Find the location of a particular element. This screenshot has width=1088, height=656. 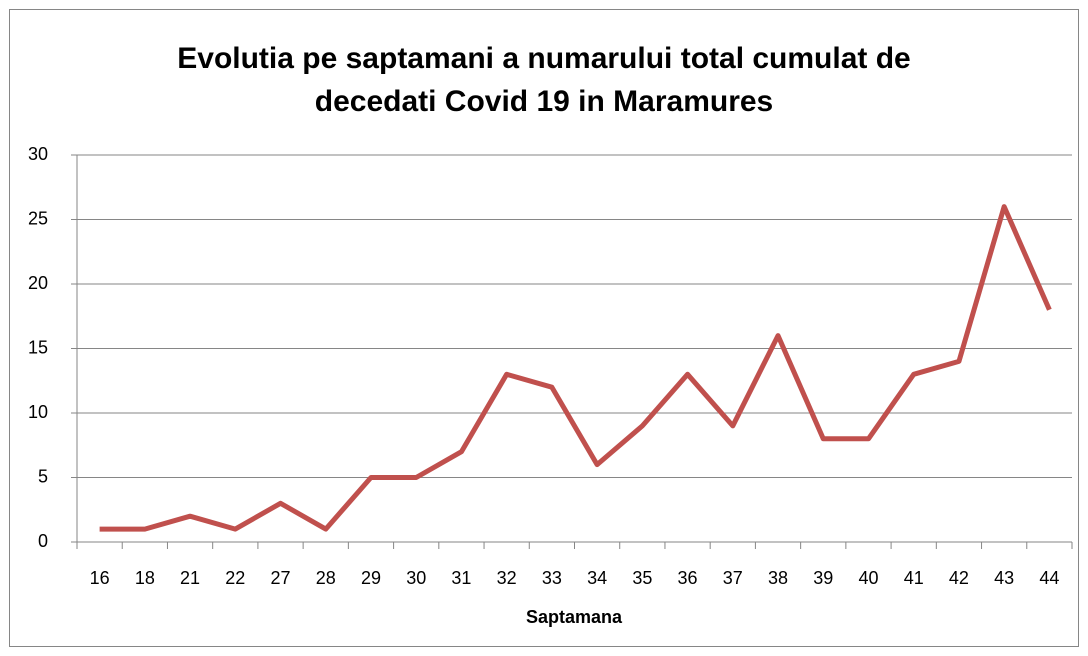

x-tick-label: 18 is located at coordinates (145, 578).